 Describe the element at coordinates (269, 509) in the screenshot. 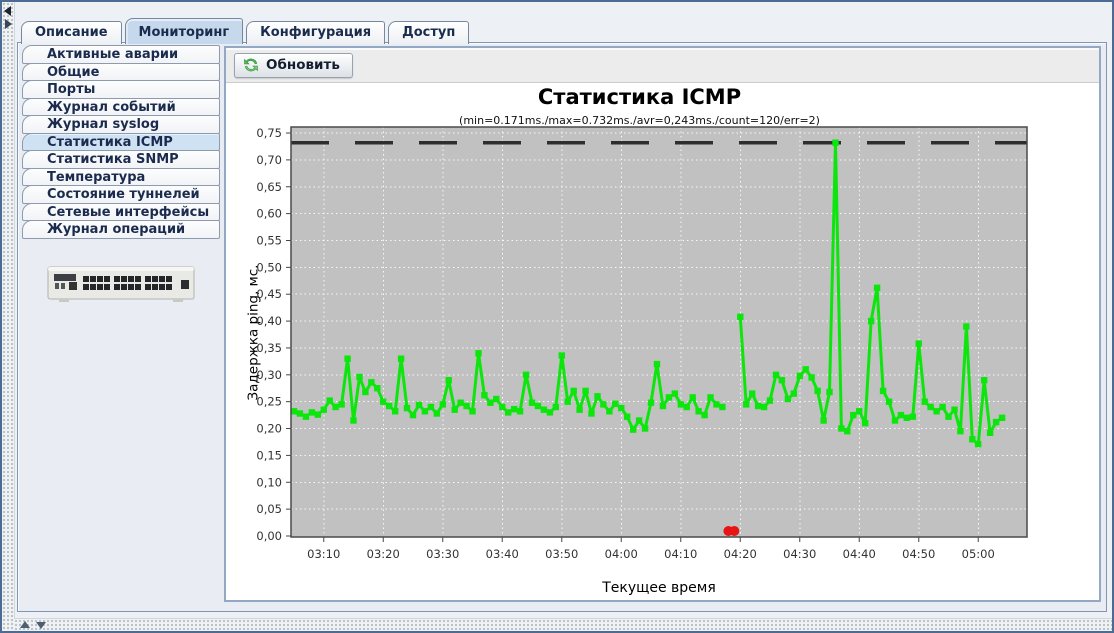

I see `y-tick-label: 0,05` at that location.